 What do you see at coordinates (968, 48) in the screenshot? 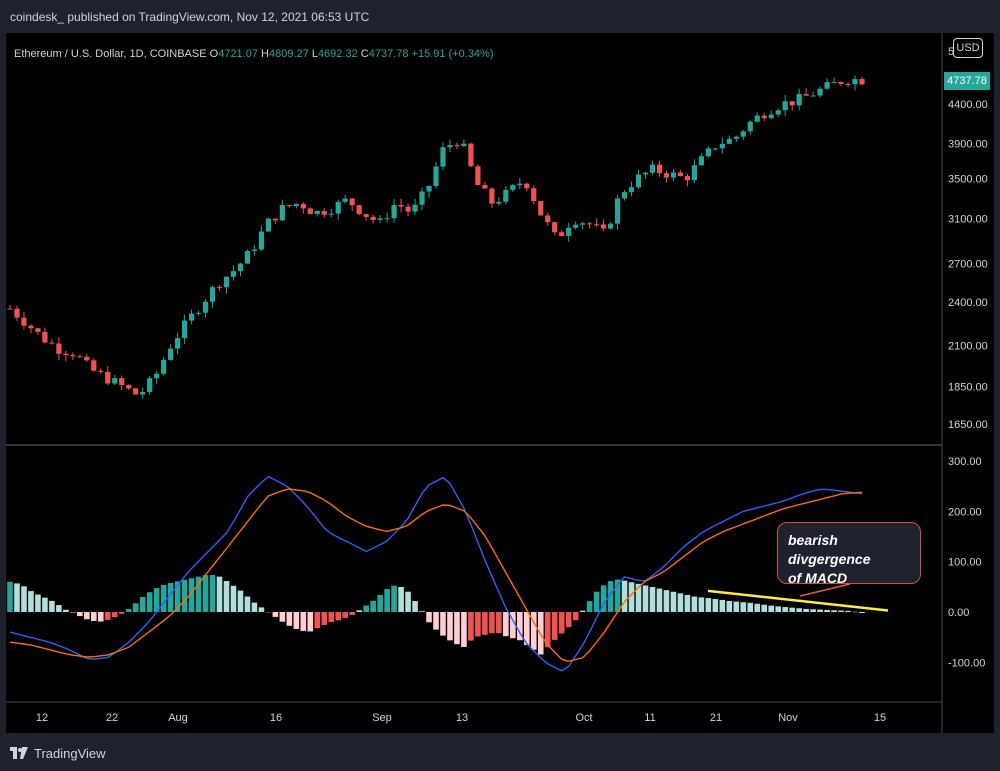
I see `currency-button: USD` at bounding box center [968, 48].